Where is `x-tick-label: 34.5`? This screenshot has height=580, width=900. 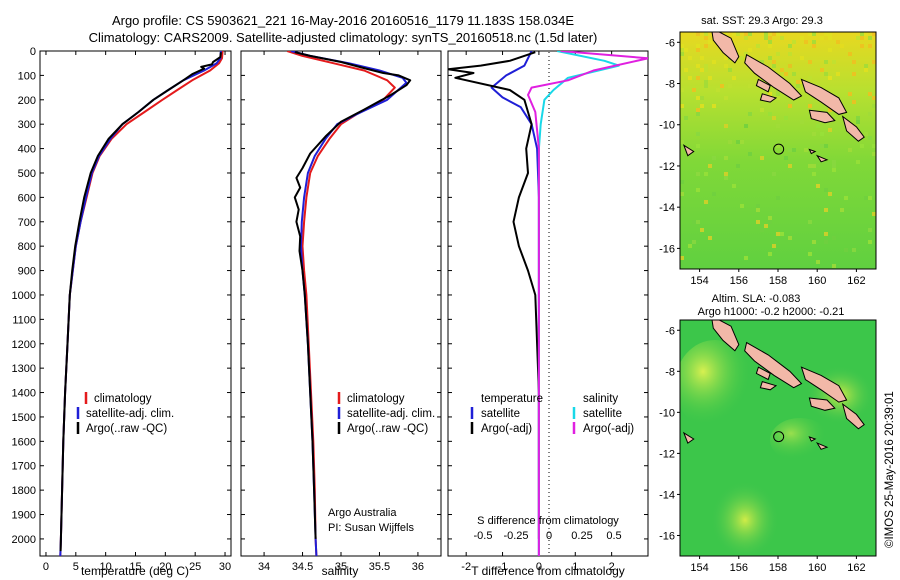 x-tick-label: 34.5 is located at coordinates (302, 567).